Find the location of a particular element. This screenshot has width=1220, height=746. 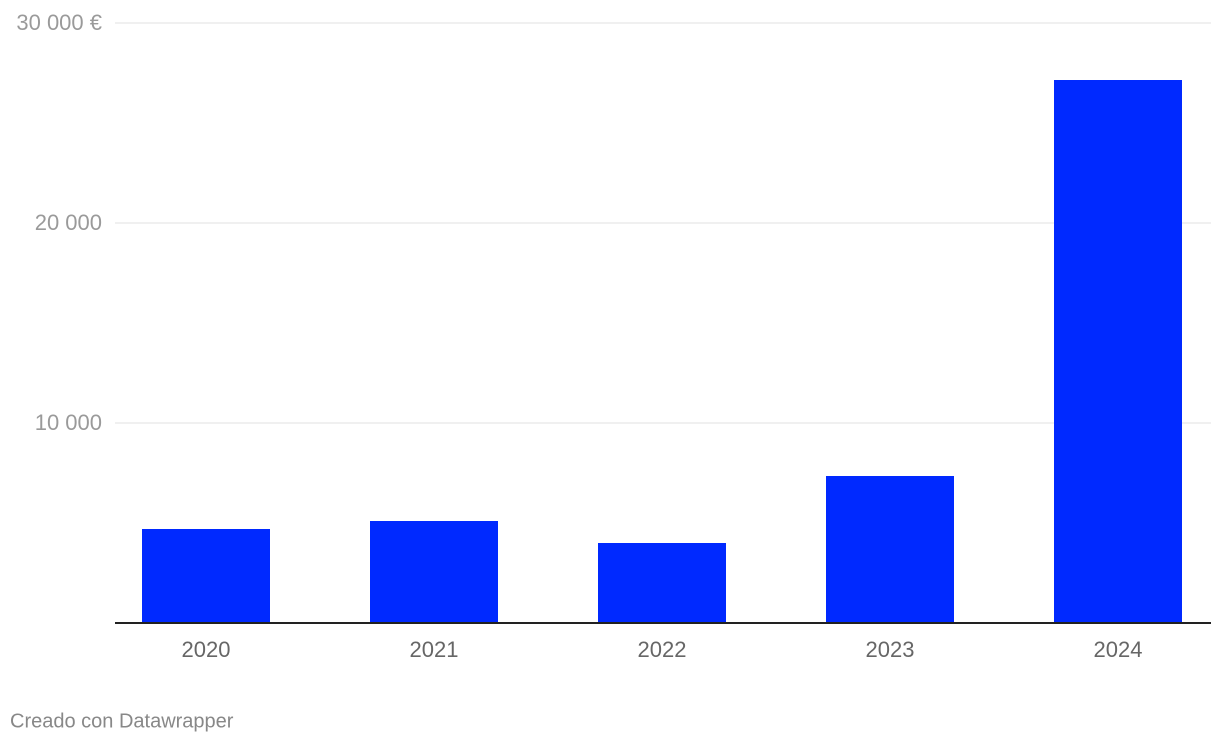

x-tick-label: 2023 is located at coordinates (890, 649).